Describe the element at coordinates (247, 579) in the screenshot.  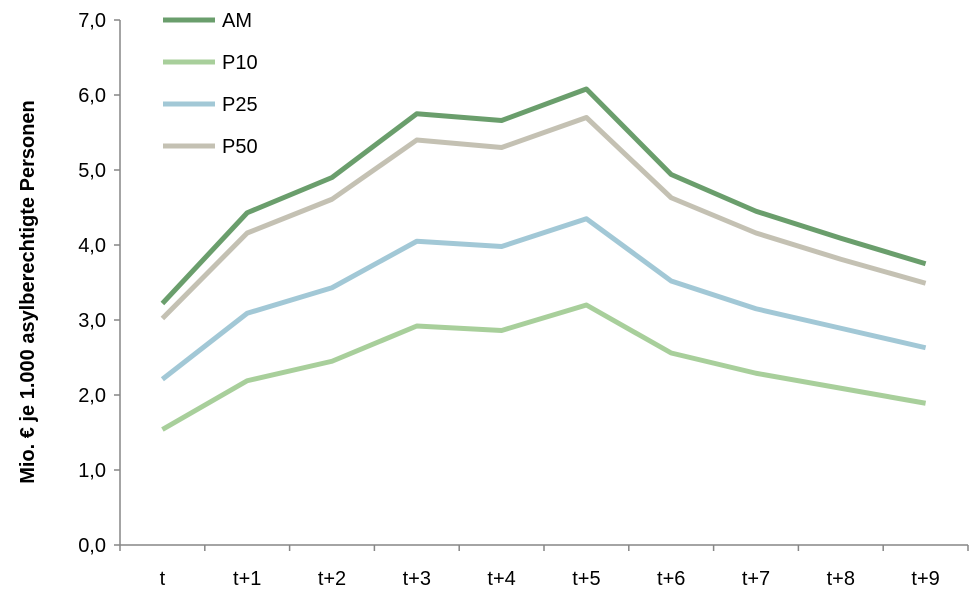
I see `x-tick-label: t+1` at that location.